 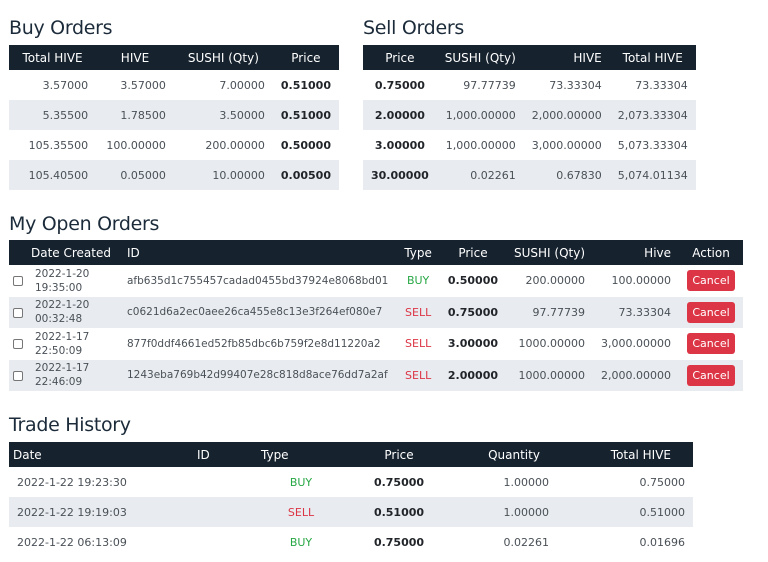 What do you see at coordinates (223, 175) in the screenshot?
I see `buy-sushi-qty: 10.00000` at bounding box center [223, 175].